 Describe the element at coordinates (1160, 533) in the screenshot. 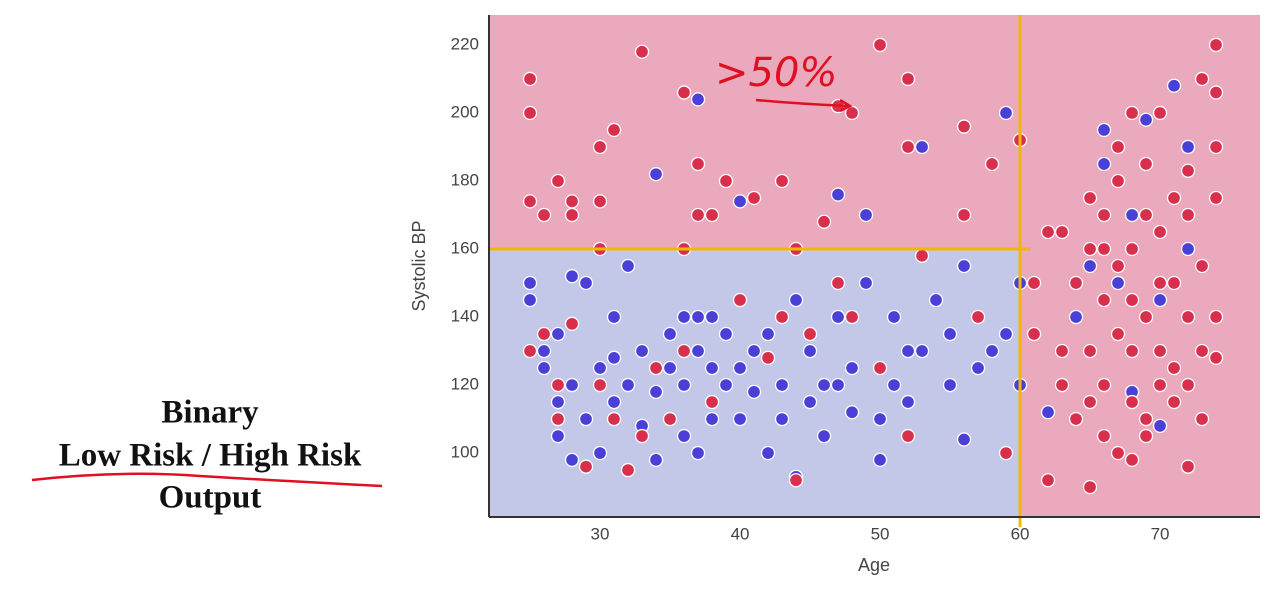

I see `x-tick-label: 70` at that location.